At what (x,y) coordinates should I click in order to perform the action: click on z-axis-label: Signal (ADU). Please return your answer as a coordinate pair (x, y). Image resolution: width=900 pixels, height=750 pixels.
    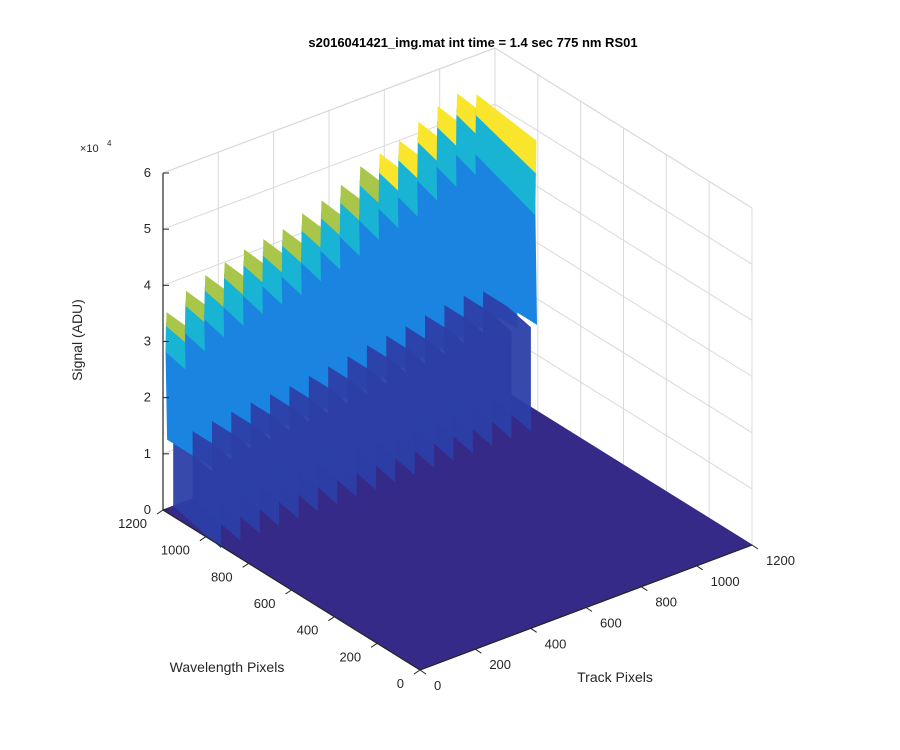
    Looking at the image, I should click on (77, 340).